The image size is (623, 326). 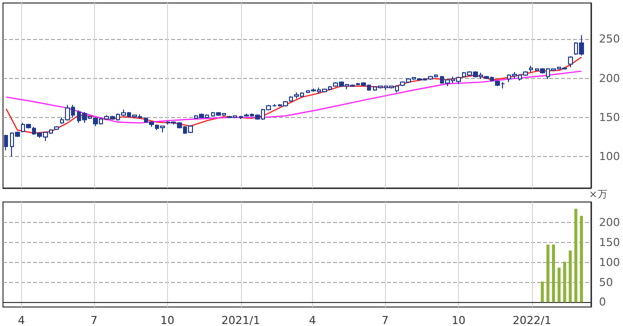 I want to click on x-tick-label: 2021/1, so click(x=240, y=320).